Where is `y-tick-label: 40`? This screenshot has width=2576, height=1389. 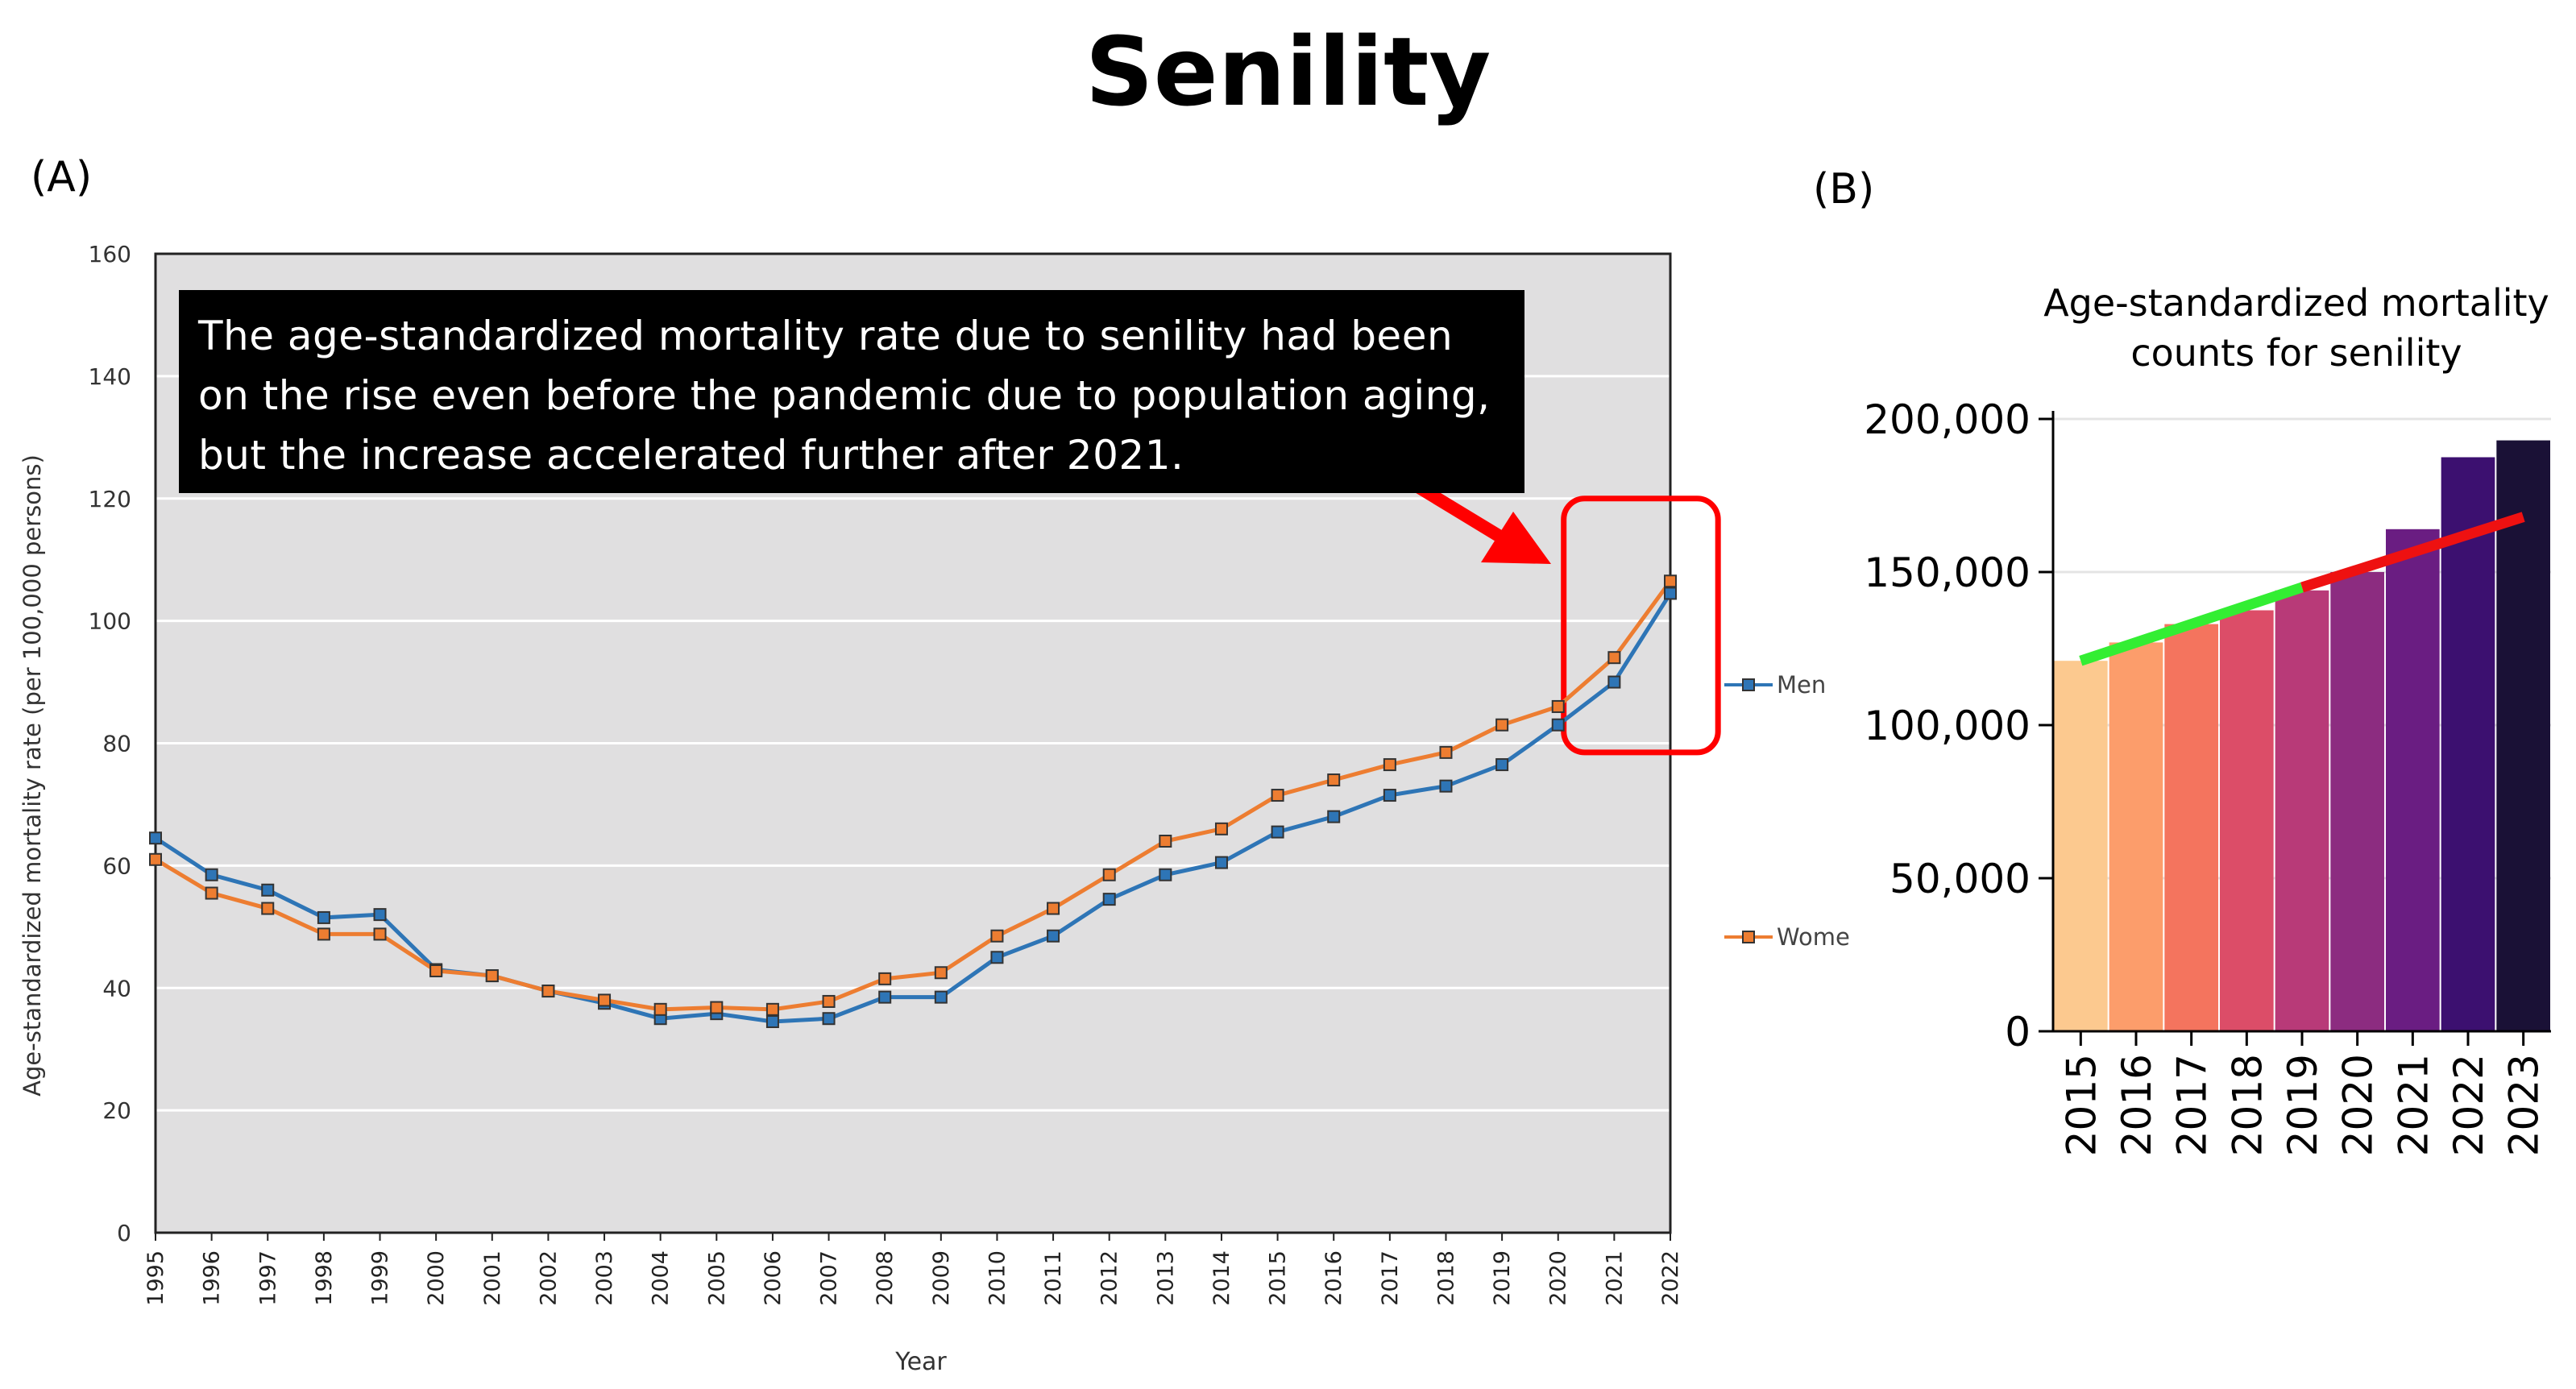
y-tick-label: 40 is located at coordinates (117, 988).